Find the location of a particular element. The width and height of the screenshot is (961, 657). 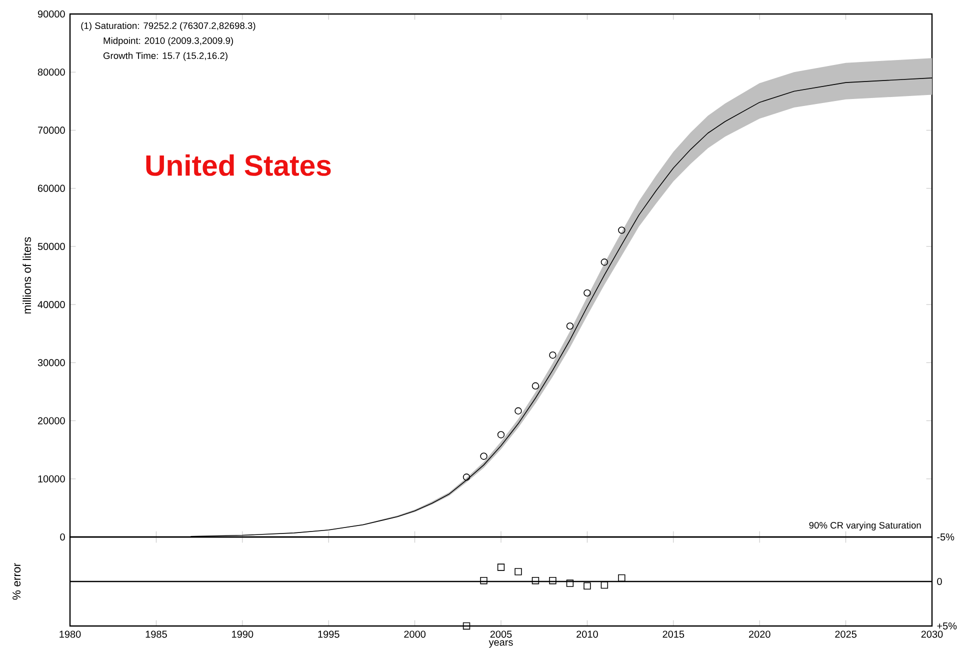

y-tick-label: 60000 is located at coordinates (51, 188).